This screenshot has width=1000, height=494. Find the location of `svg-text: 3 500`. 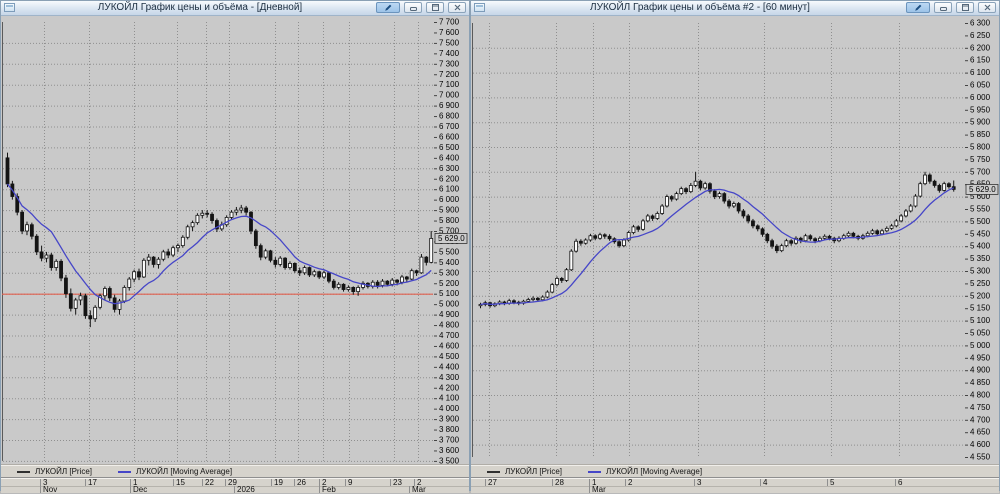

svg-text: 3 500 is located at coordinates (449, 460).